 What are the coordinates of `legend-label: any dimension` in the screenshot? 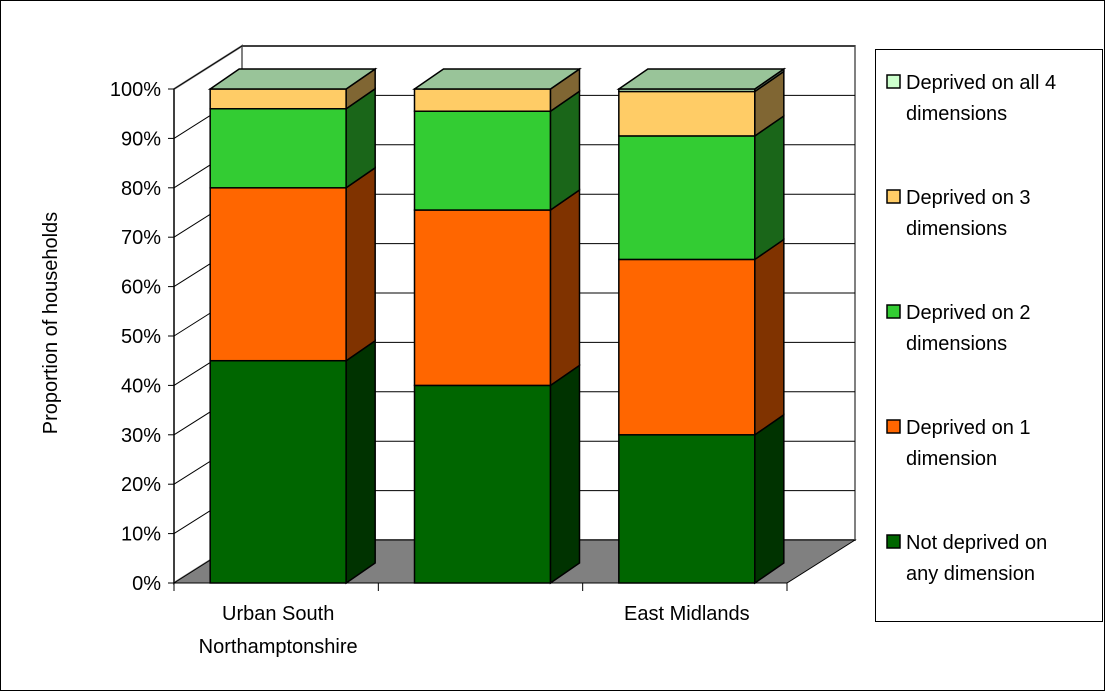 It's located at (970, 574).